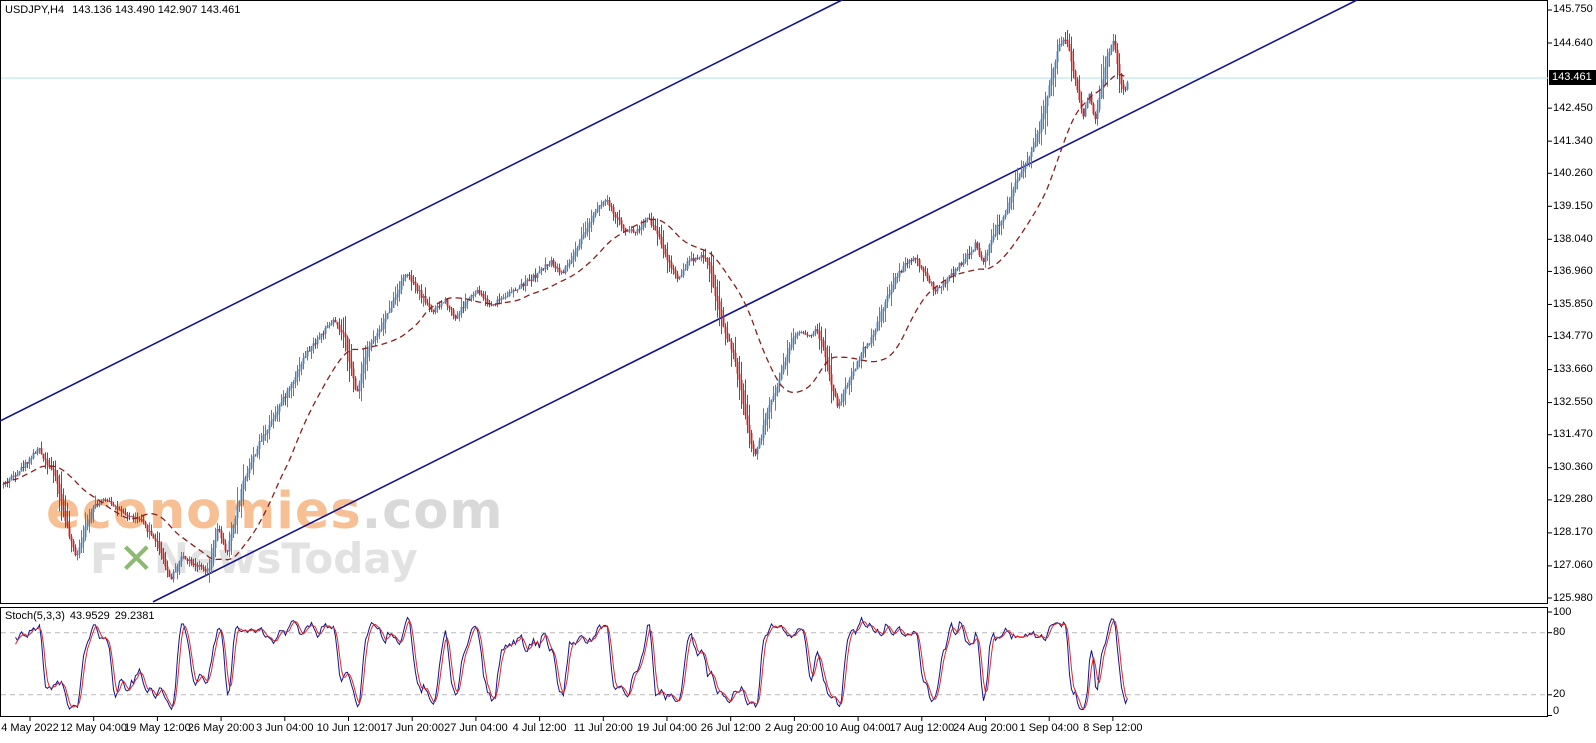  I want to click on time-tick-label: 2 Aug 20:00, so click(794, 728).